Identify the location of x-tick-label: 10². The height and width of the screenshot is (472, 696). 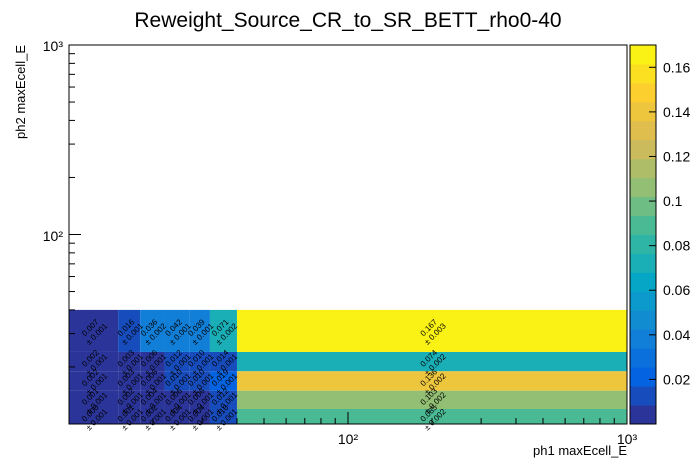
(348, 439).